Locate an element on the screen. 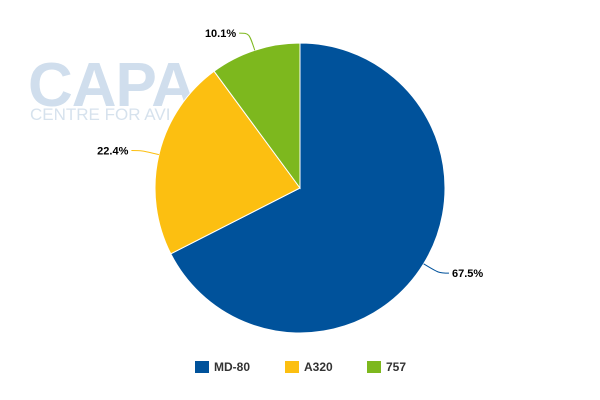  legend-label-757: 757 is located at coordinates (396, 367).